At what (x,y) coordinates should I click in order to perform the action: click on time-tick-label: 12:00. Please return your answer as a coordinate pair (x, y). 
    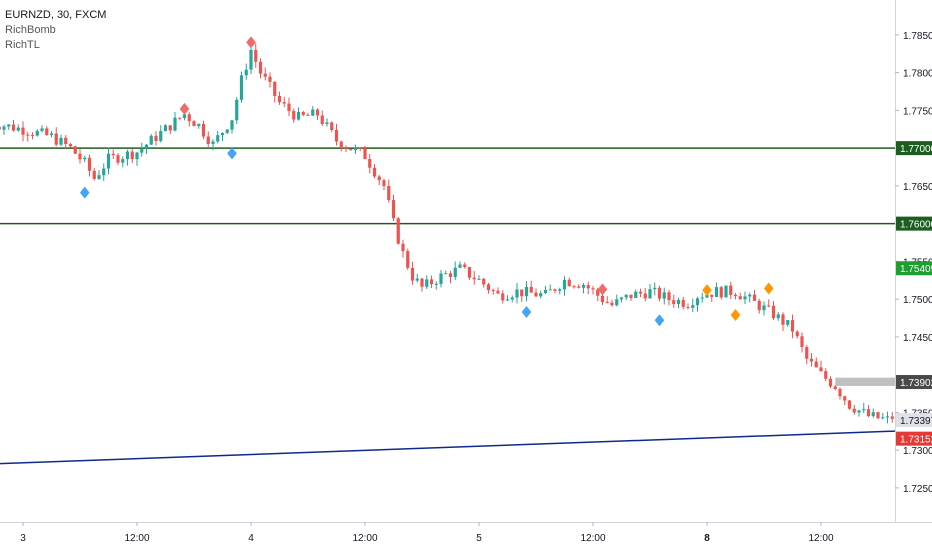
    Looking at the image, I should click on (820, 538).